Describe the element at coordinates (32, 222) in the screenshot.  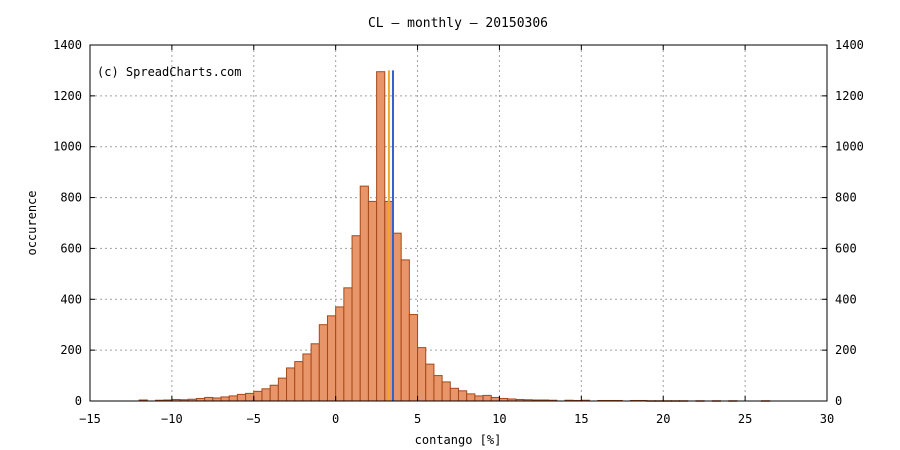
I see `y-axis-label: occurence` at that location.